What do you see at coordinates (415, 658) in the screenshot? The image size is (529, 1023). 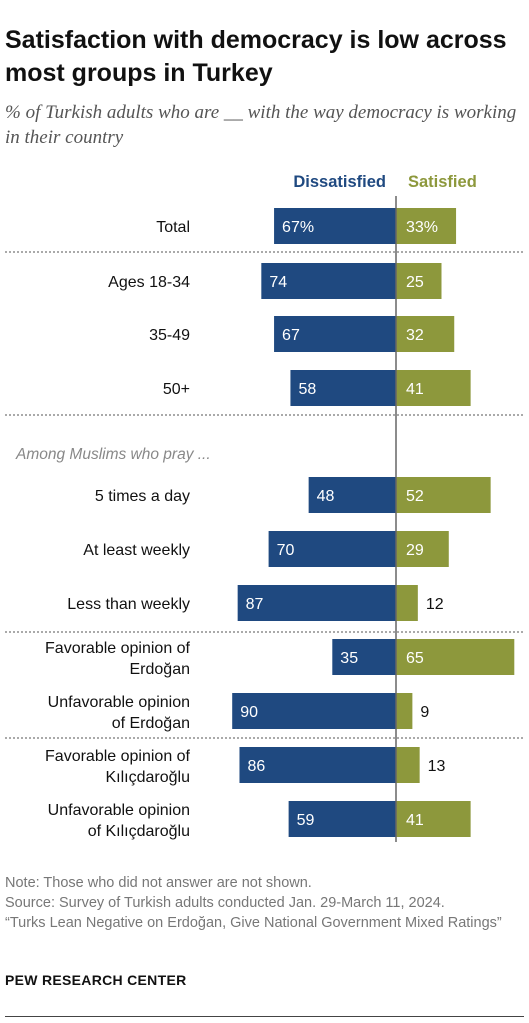 I see `value-satisfied: 65` at bounding box center [415, 658].